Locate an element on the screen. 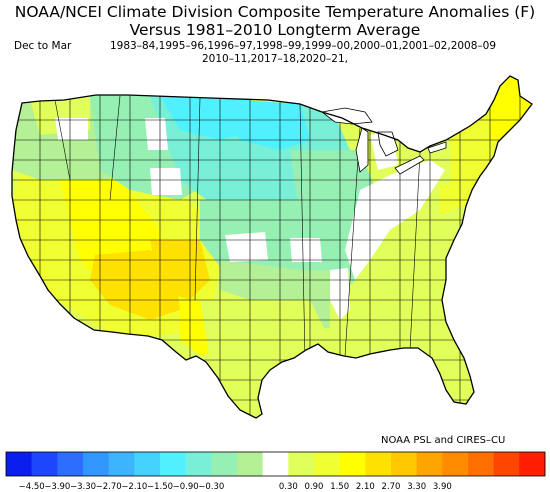 Image resolution: width=550 pixels, height=492 pixels. legend-tick-label: −0.90 is located at coordinates (186, 487).